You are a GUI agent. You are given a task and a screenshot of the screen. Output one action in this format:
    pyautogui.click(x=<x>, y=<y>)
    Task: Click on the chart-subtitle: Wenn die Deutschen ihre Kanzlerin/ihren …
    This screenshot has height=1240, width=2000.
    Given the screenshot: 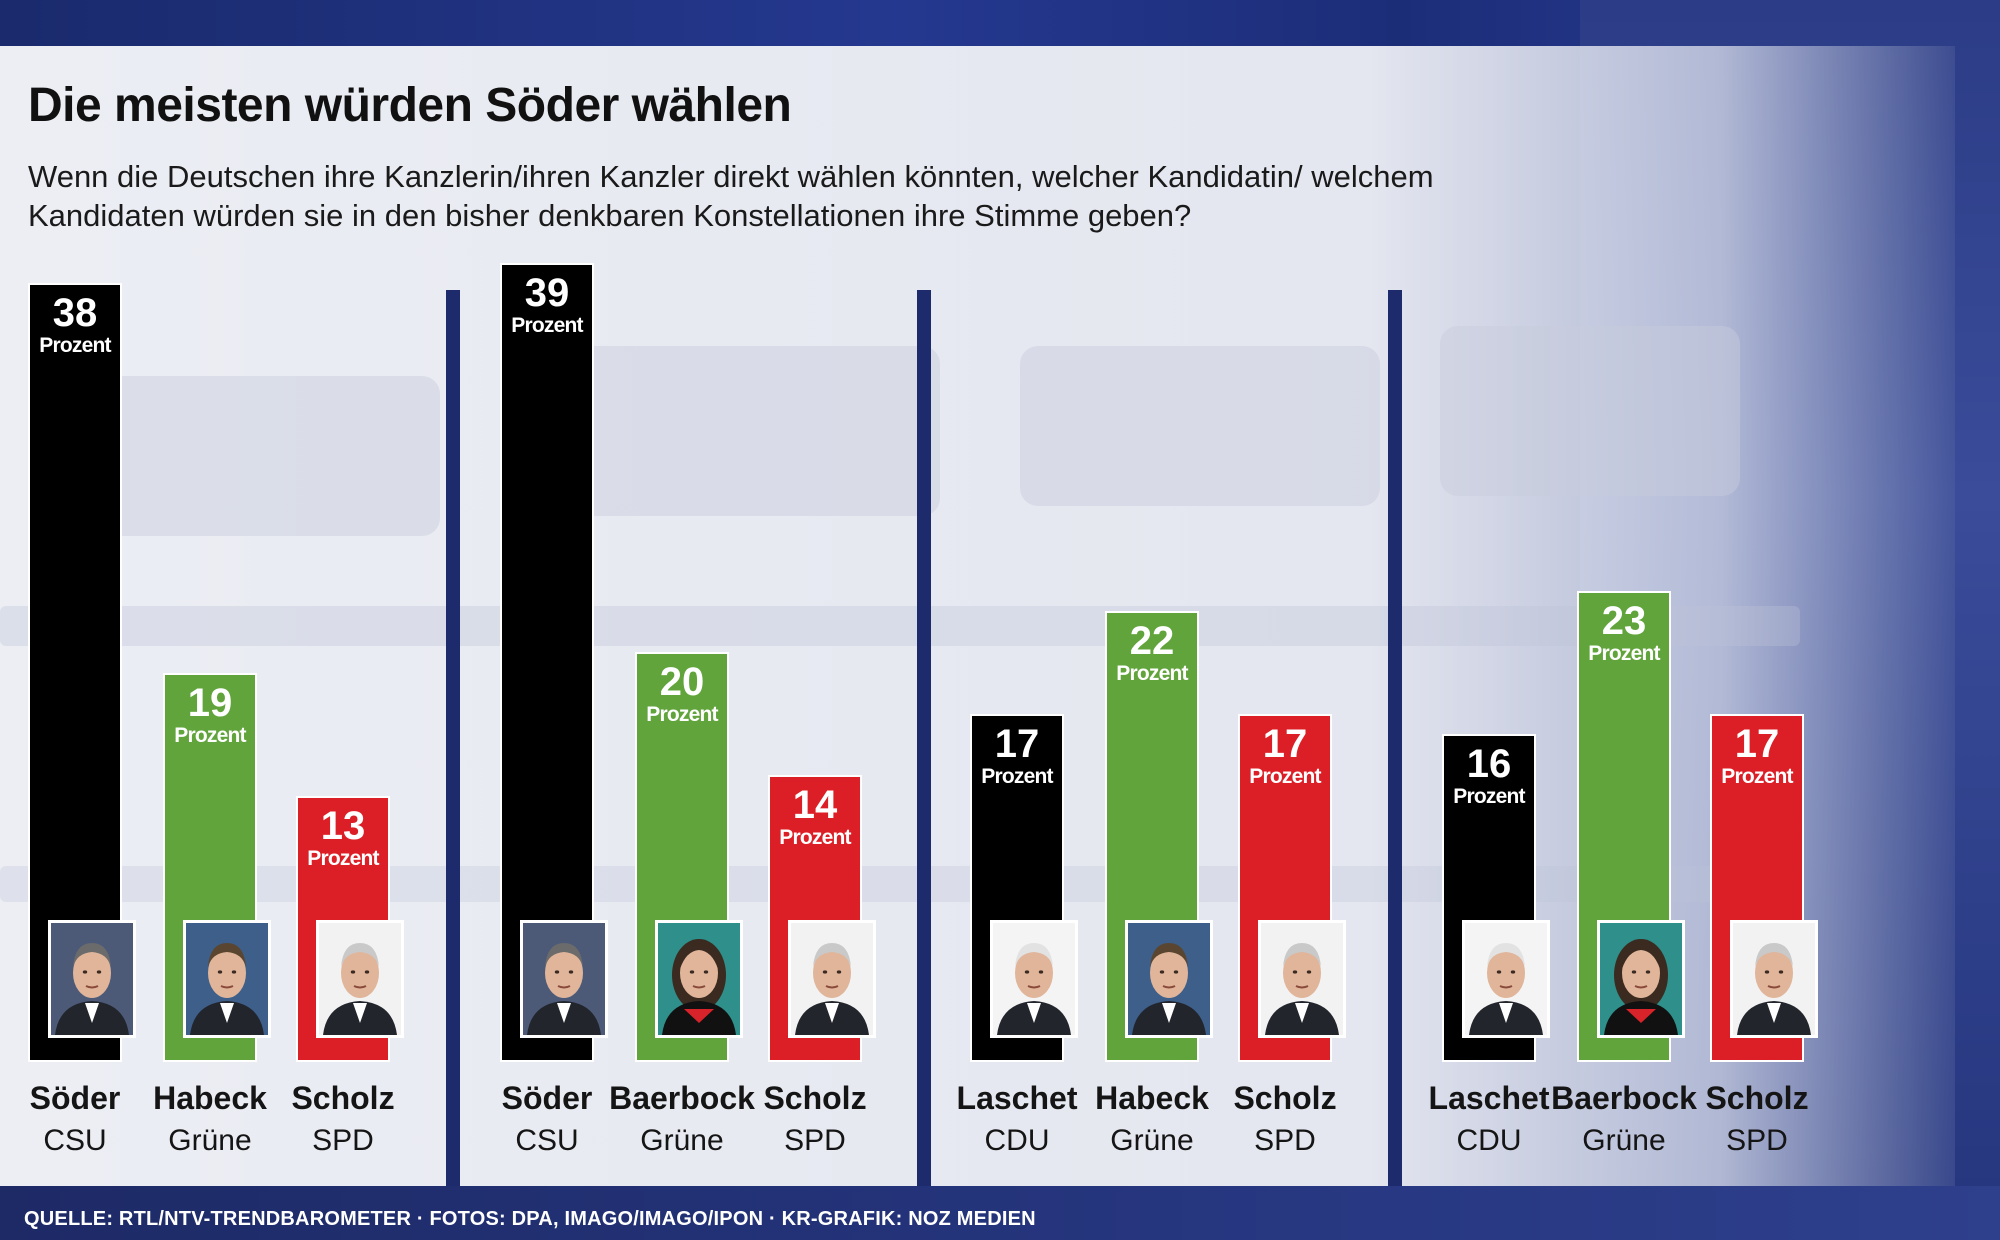 What is the action you would take?
    pyautogui.click(x=731, y=196)
    